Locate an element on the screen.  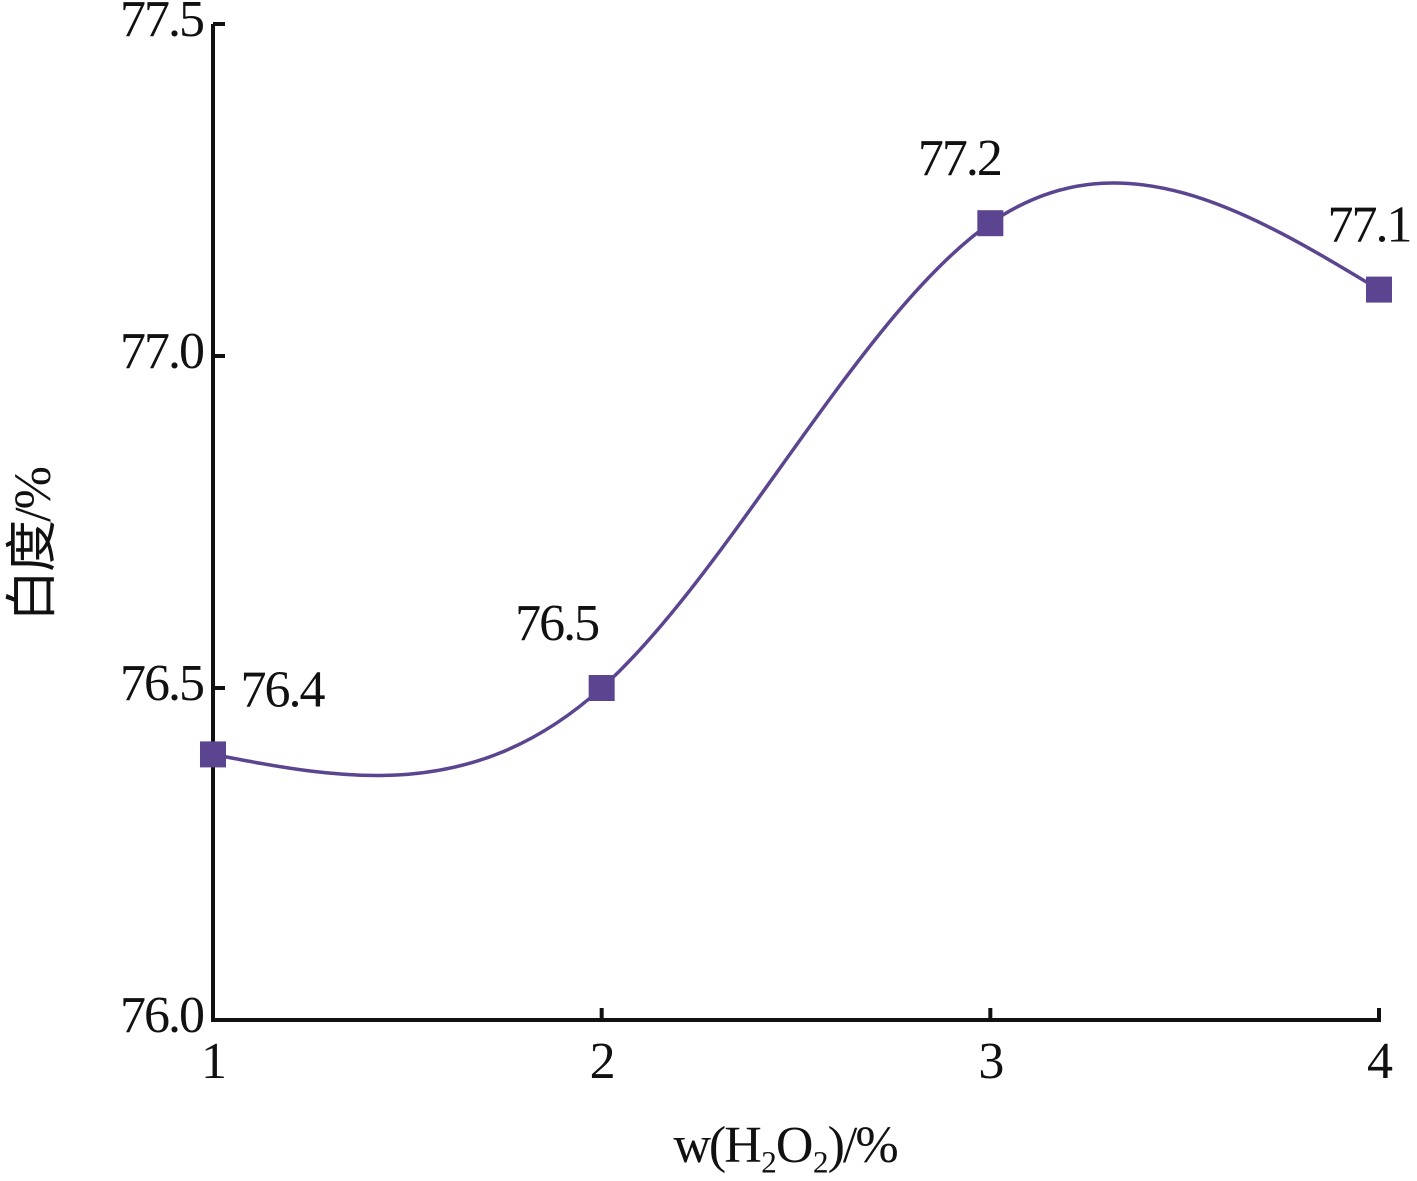
data-label: 77.1 is located at coordinates (1369, 225).